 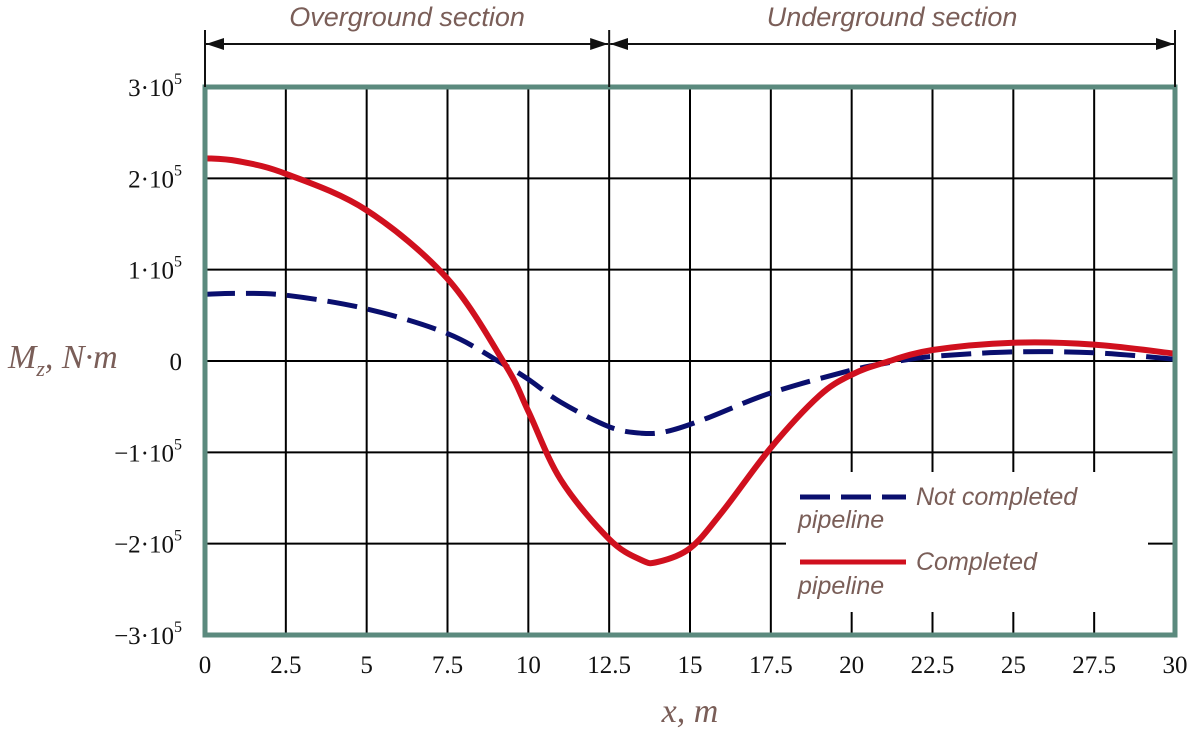 What do you see at coordinates (528, 665) in the screenshot?
I see `x-tick-label: 10` at bounding box center [528, 665].